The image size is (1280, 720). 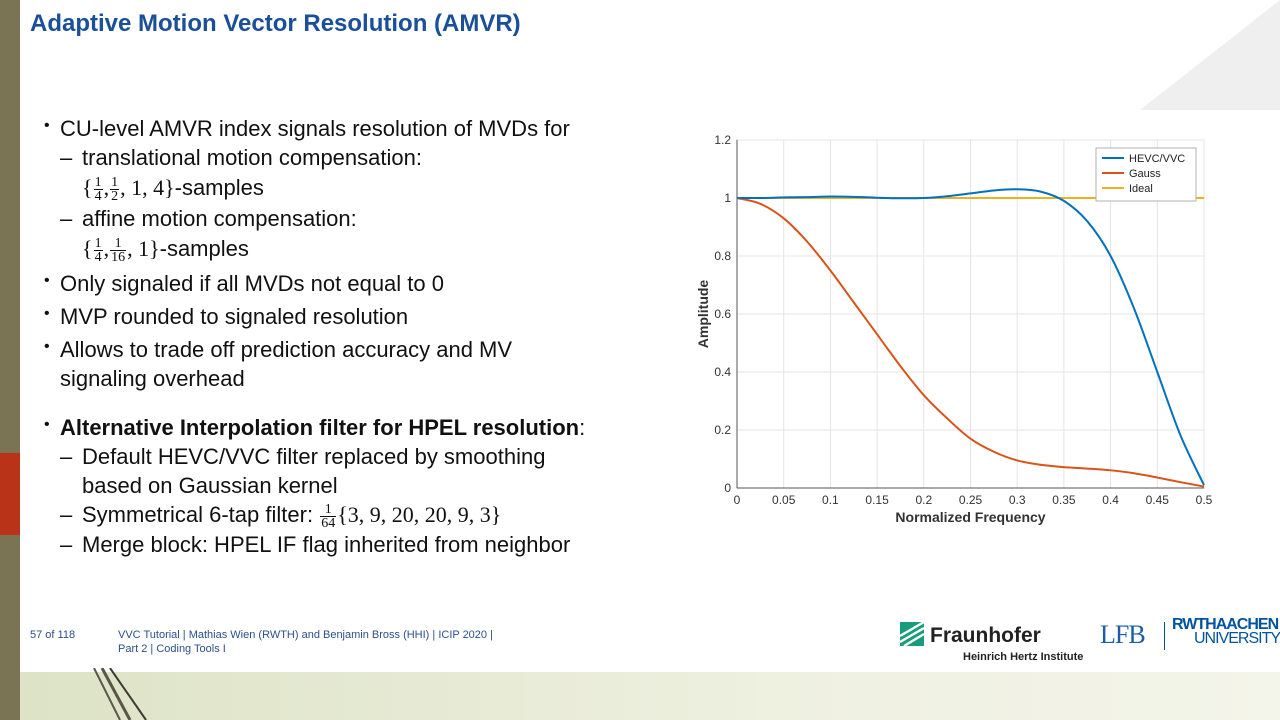 What do you see at coordinates (120, 694) in the screenshot?
I see `bottom-decor-lines` at bounding box center [120, 694].